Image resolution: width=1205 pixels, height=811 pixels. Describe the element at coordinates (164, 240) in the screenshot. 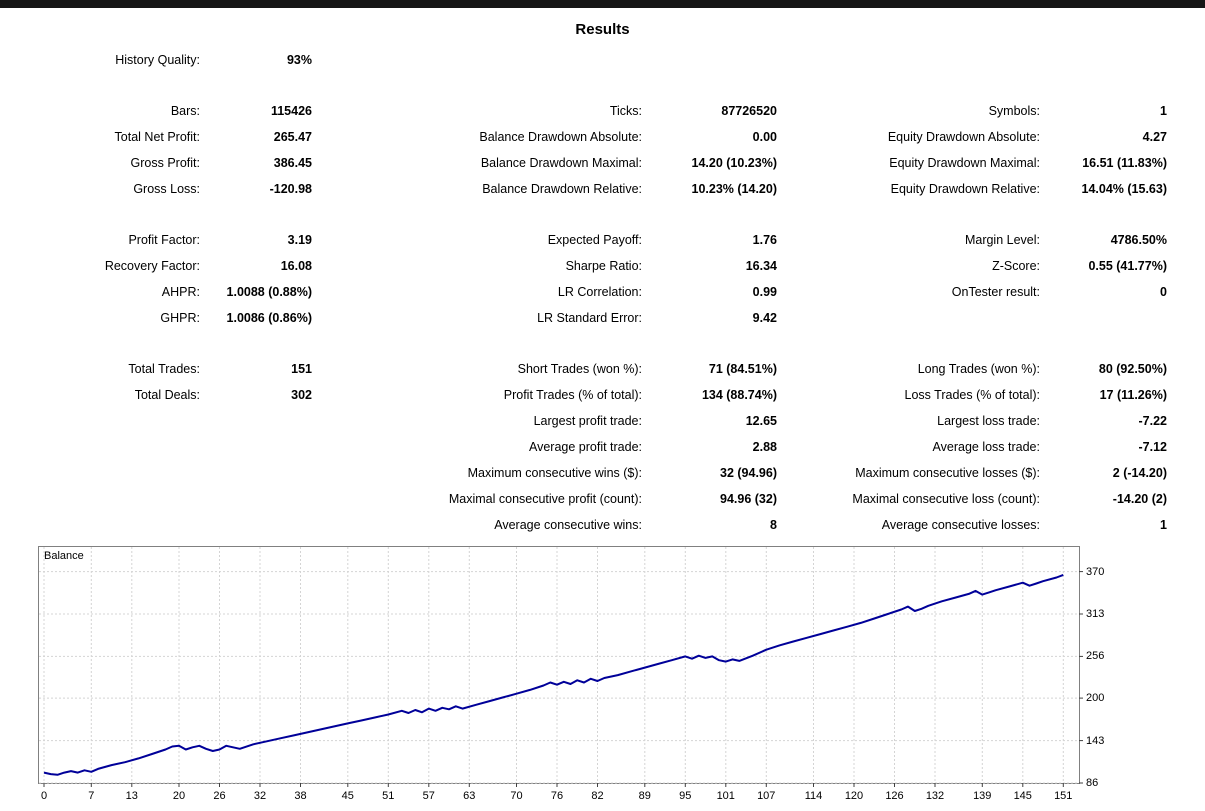

I see `stat-label: Profit Factor:` at that location.